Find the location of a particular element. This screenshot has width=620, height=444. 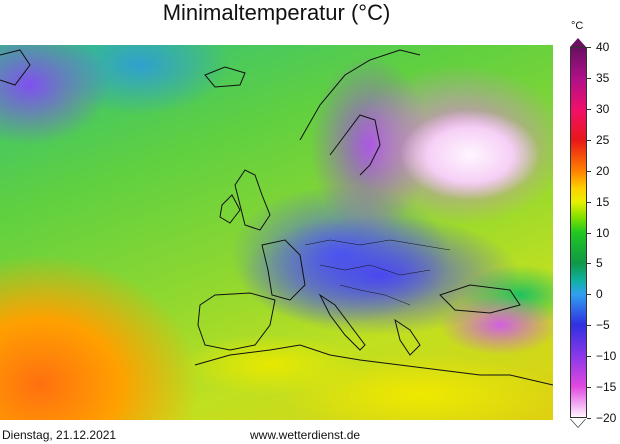

website-label: www.wetterdienst.de is located at coordinates (305, 435).